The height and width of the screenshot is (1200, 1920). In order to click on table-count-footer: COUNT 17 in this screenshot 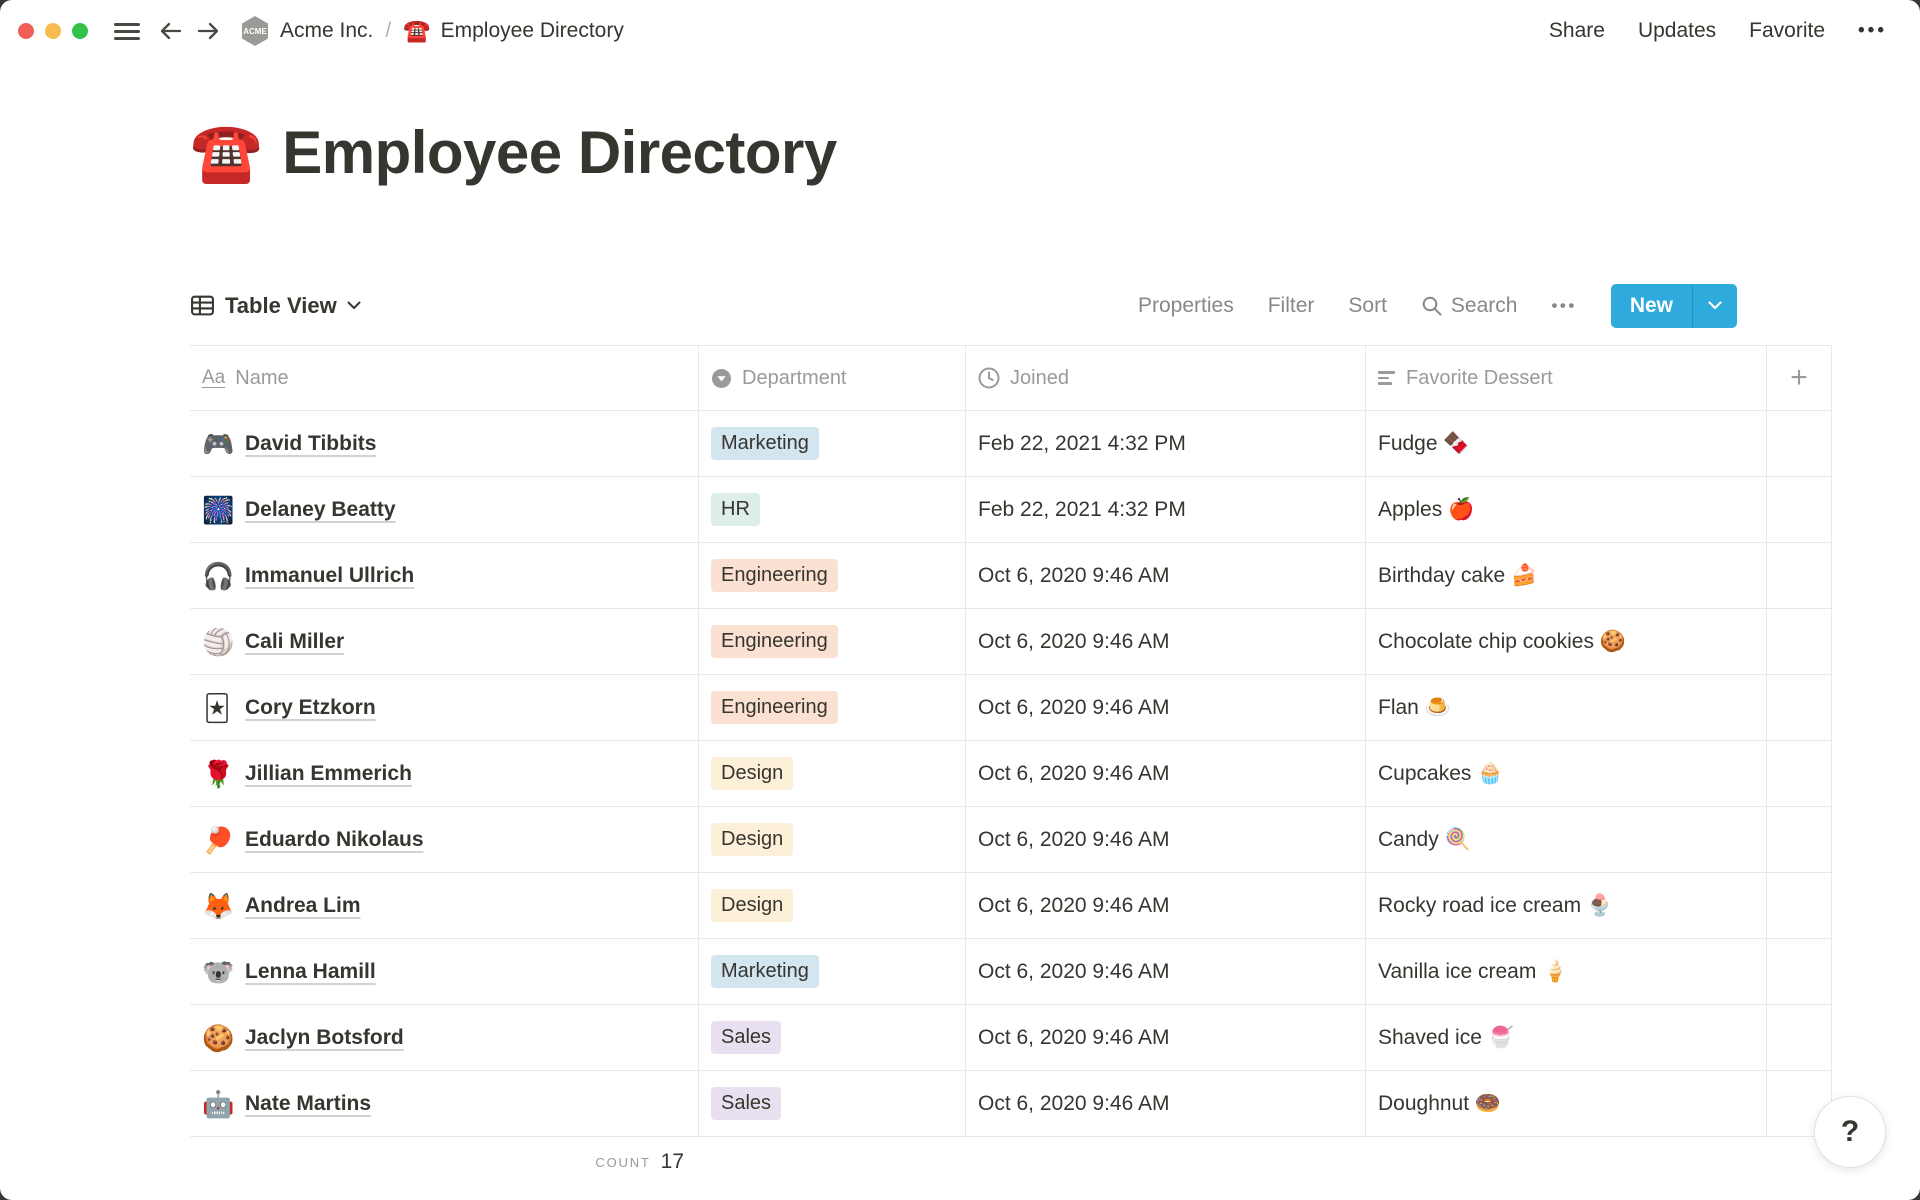, I will do `click(444, 1162)`.